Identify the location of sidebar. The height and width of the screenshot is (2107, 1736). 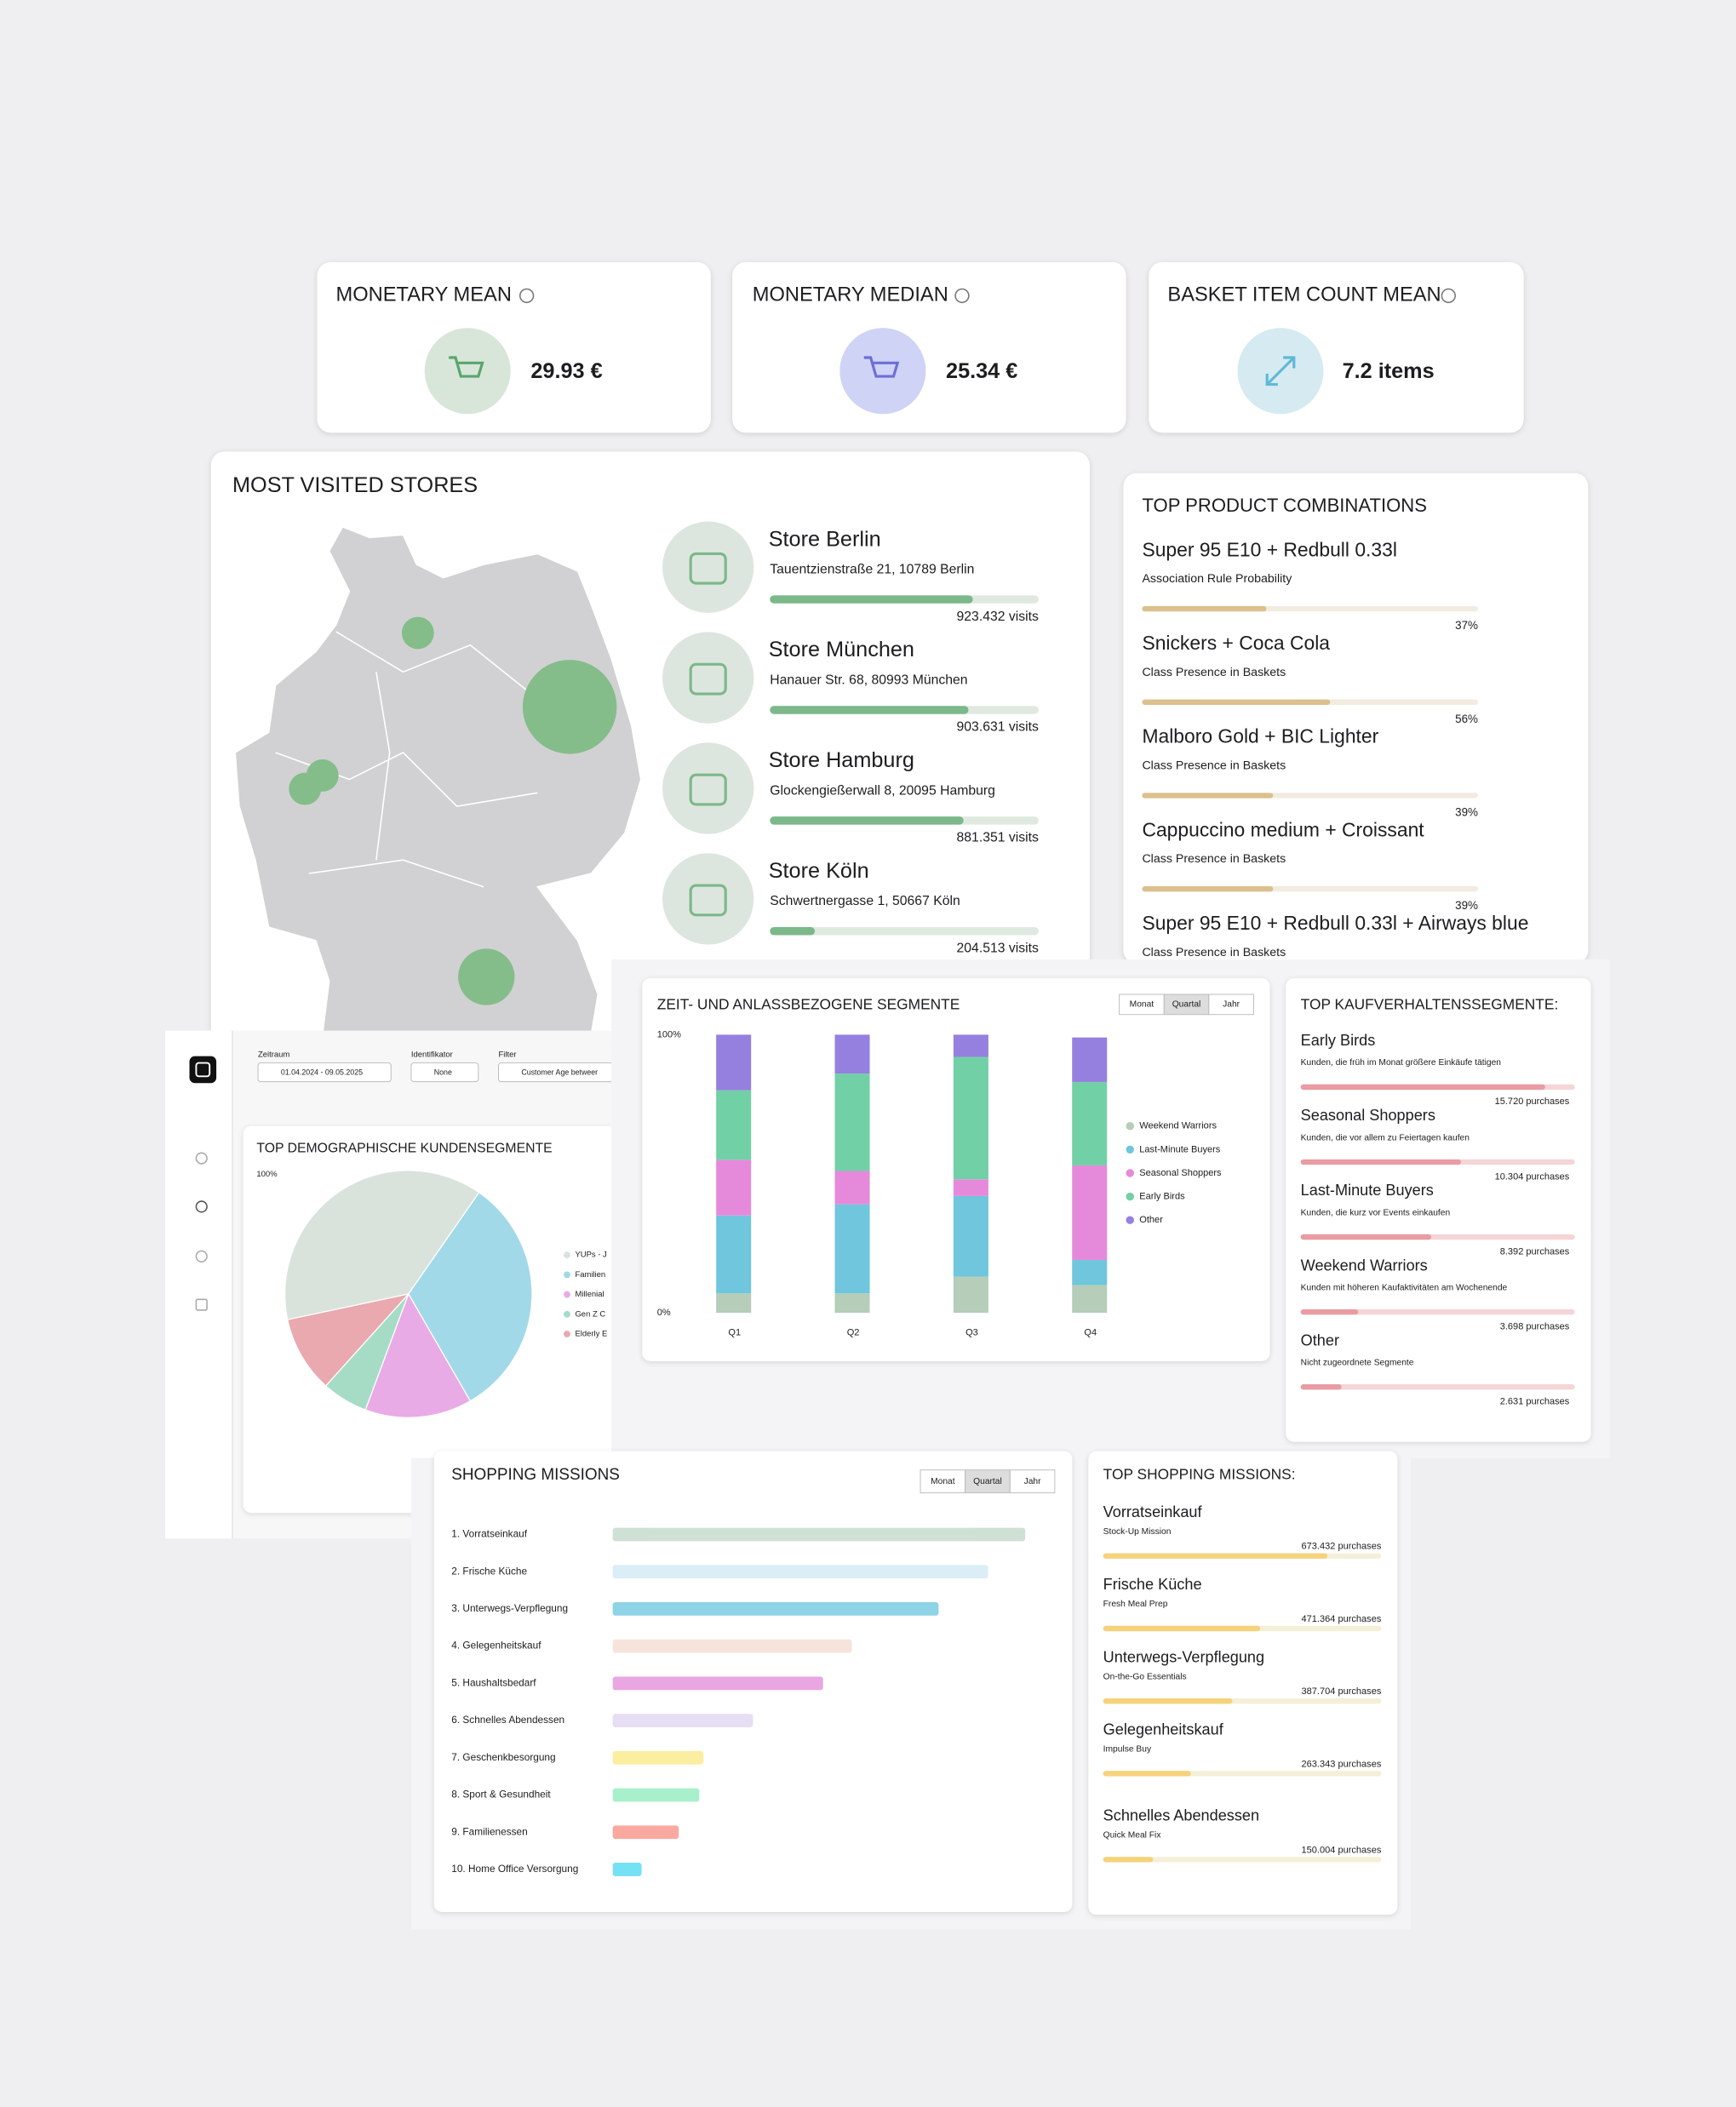
(199, 1285).